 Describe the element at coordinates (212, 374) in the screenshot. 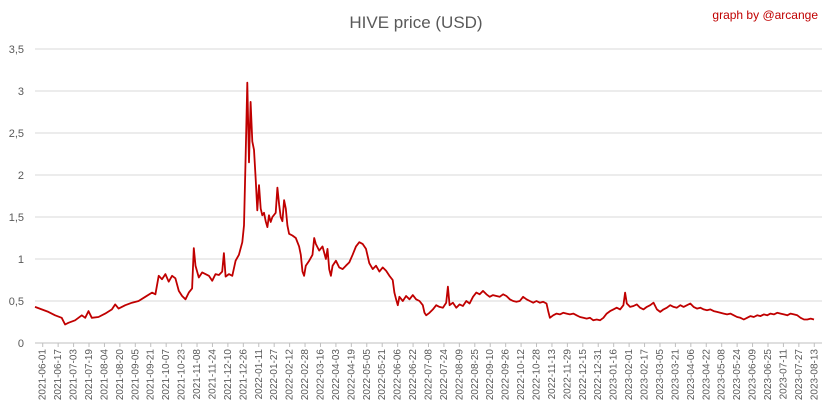

I see `x-tick-label: 2021-11-24` at that location.